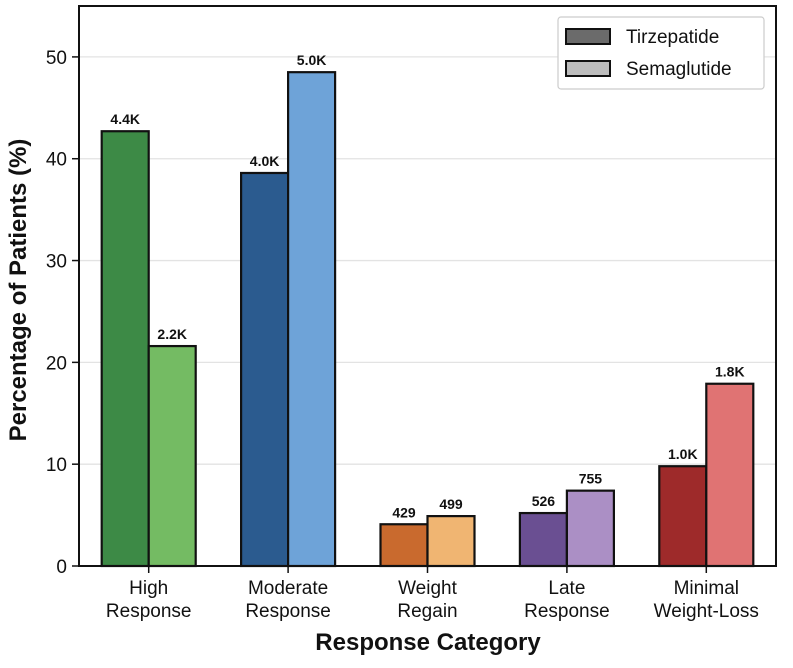 The image size is (793, 668). I want to click on x-tick-label: Weight, so click(428, 588).